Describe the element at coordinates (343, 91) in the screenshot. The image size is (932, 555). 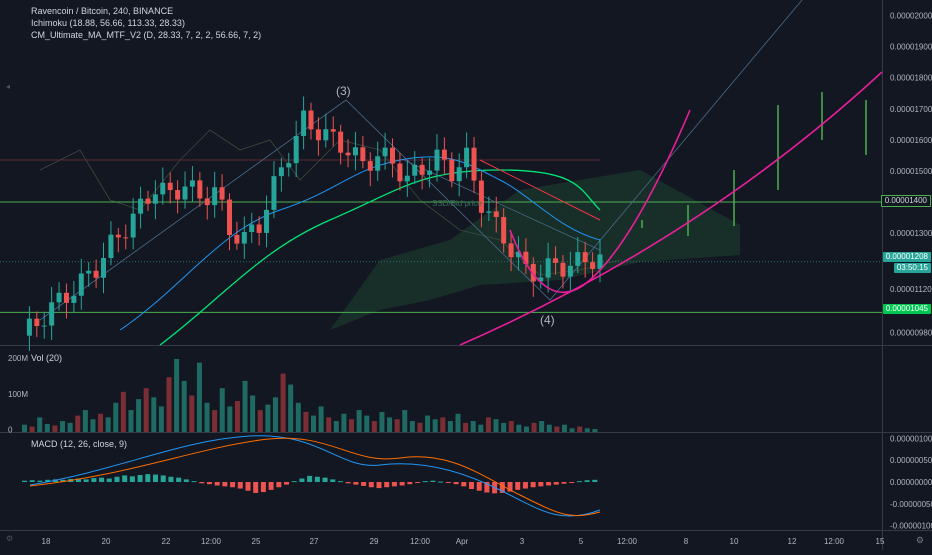
I see `wave-3-label: (3)` at that location.